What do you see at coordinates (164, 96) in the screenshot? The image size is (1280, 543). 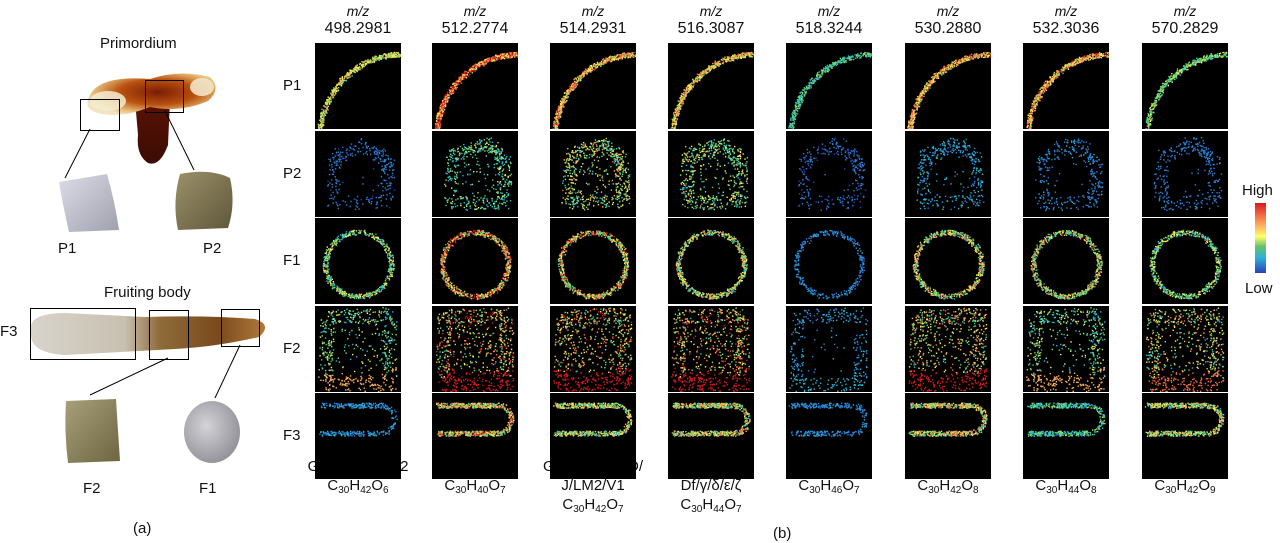 I see `p2-region-box` at bounding box center [164, 96].